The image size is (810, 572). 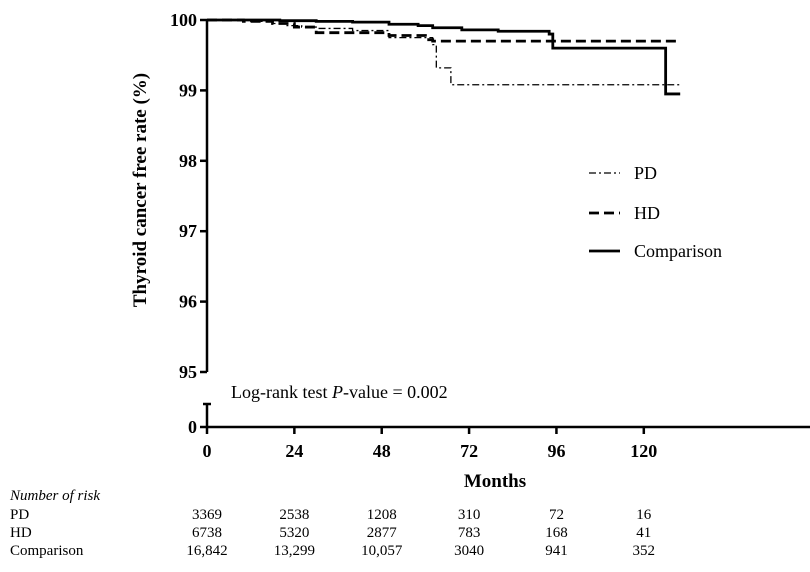 I want to click on y-tick-label: 0, so click(x=192, y=427).